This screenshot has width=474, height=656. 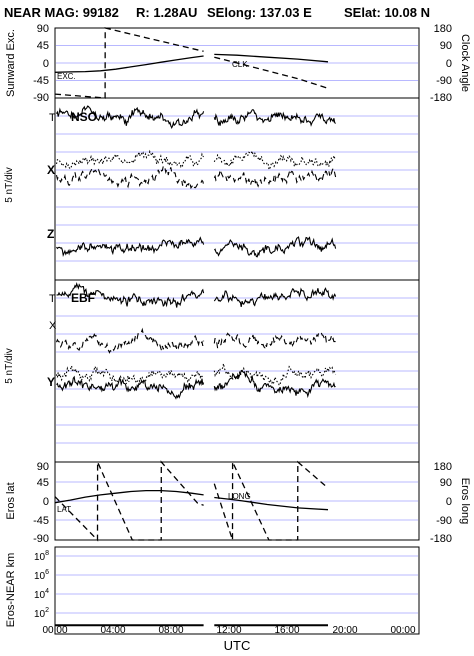 I want to click on tick-left-lat-3: -45, so click(x=41, y=521).